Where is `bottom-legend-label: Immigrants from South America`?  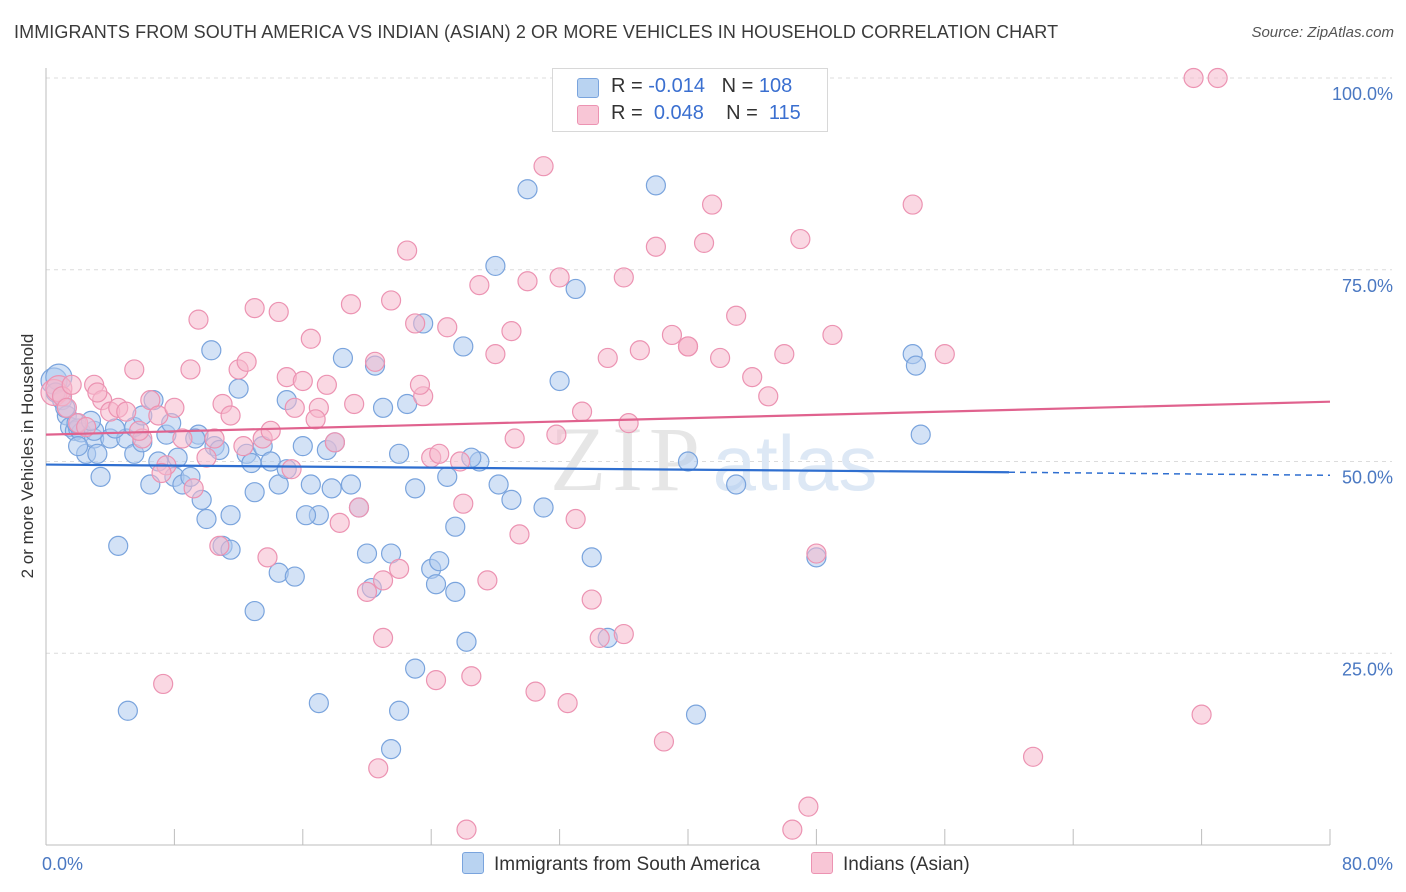
bottom-legend-label: Immigrants from South America is located at coordinates (627, 864).